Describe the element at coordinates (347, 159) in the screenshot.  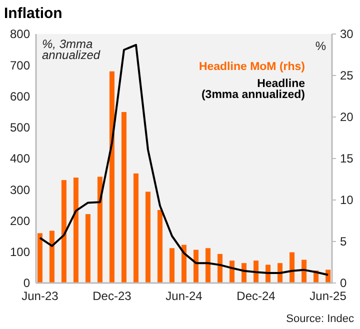
I see `y2-tick-label: 15` at that location.